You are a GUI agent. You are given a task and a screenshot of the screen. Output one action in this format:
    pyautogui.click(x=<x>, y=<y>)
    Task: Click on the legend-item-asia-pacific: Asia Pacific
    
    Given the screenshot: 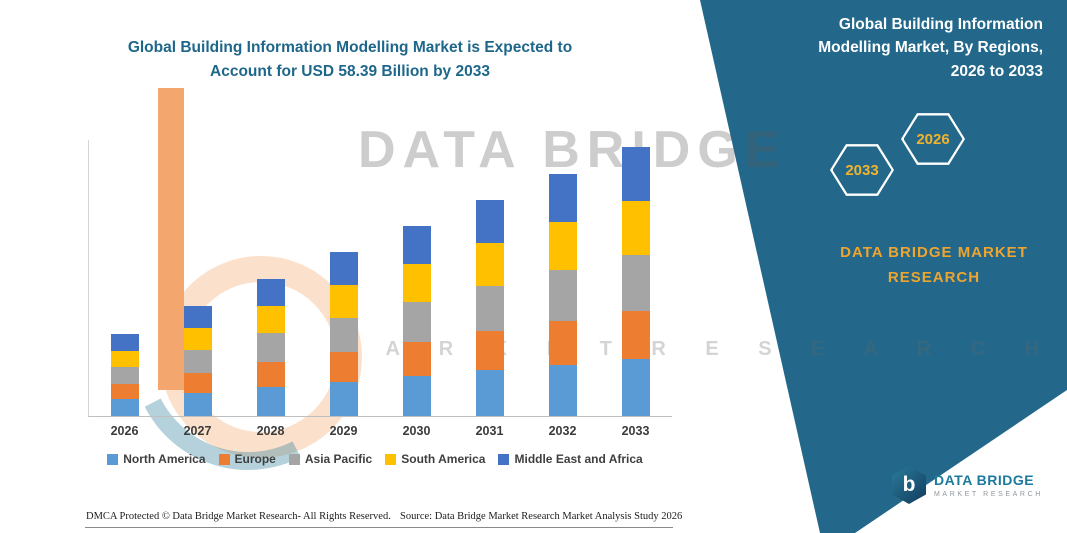 What is the action you would take?
    pyautogui.click(x=330, y=459)
    